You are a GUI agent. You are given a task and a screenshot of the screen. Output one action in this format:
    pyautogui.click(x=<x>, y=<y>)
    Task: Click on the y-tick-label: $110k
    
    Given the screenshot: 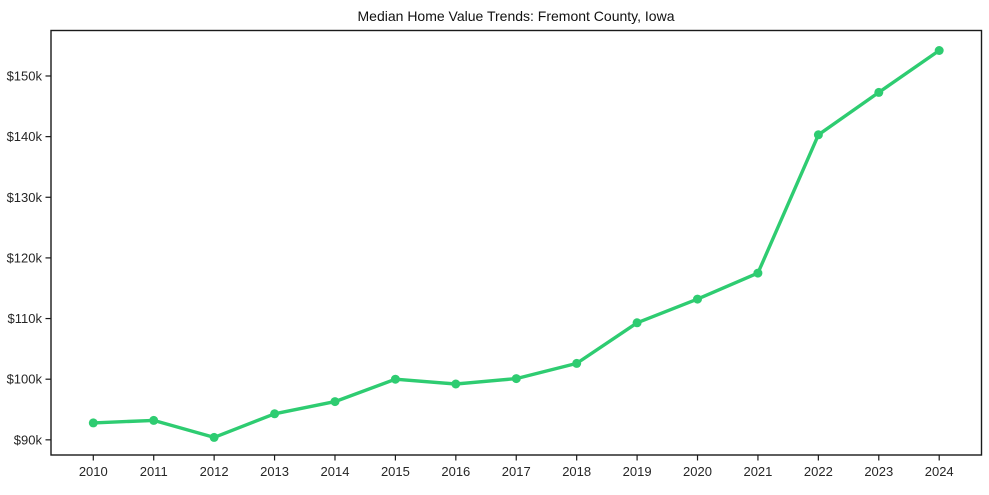 What is the action you would take?
    pyautogui.click(x=25, y=318)
    